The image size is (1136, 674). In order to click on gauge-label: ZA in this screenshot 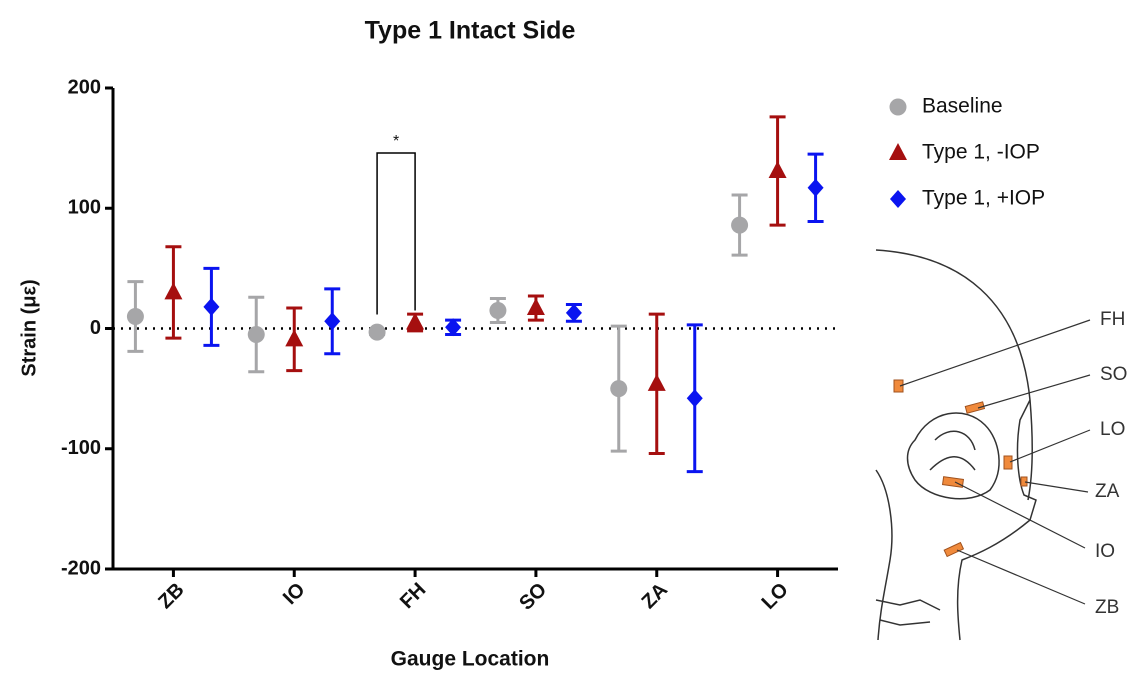, I will do `click(1107, 491)`.